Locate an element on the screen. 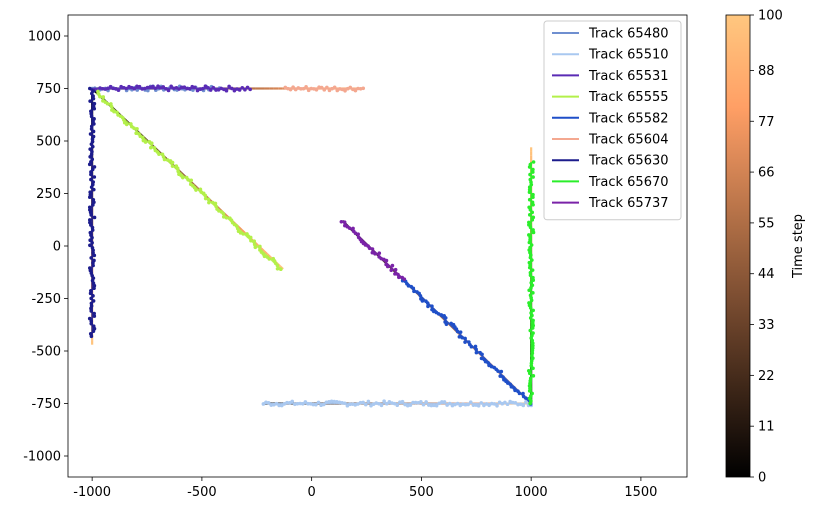 The image size is (814, 511). colorbar-tick-label: 55 is located at coordinates (766, 223).